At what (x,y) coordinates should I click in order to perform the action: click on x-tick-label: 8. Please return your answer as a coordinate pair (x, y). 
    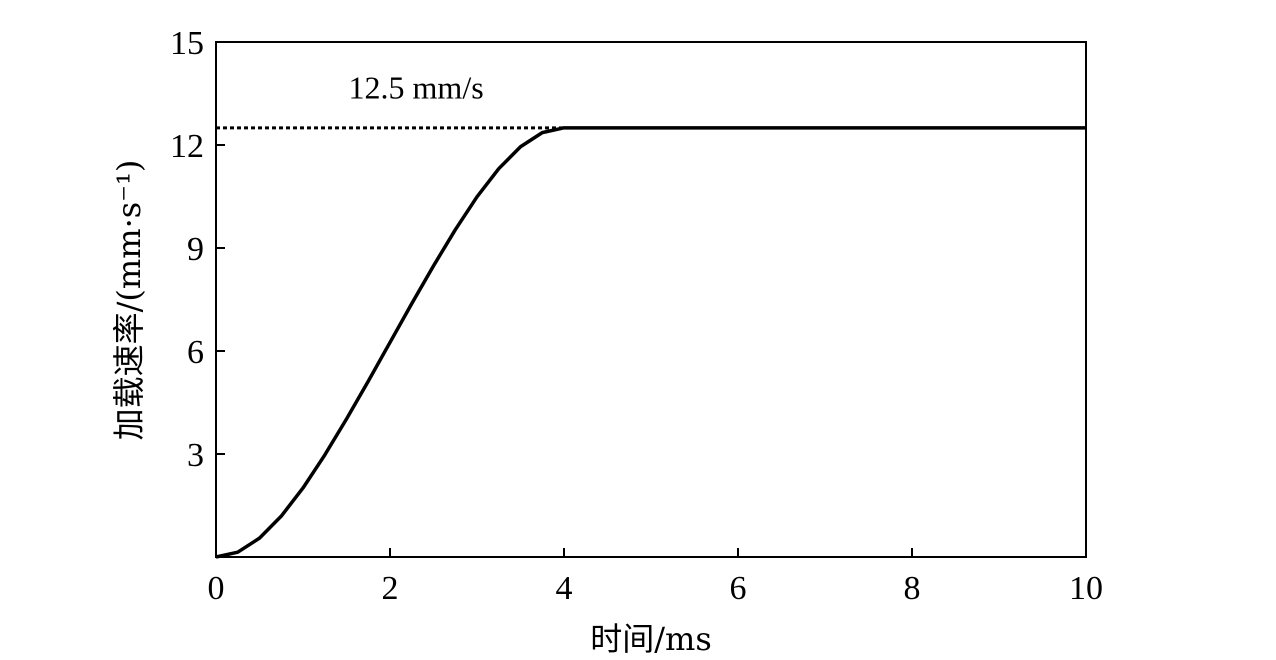
    Looking at the image, I should click on (912, 588).